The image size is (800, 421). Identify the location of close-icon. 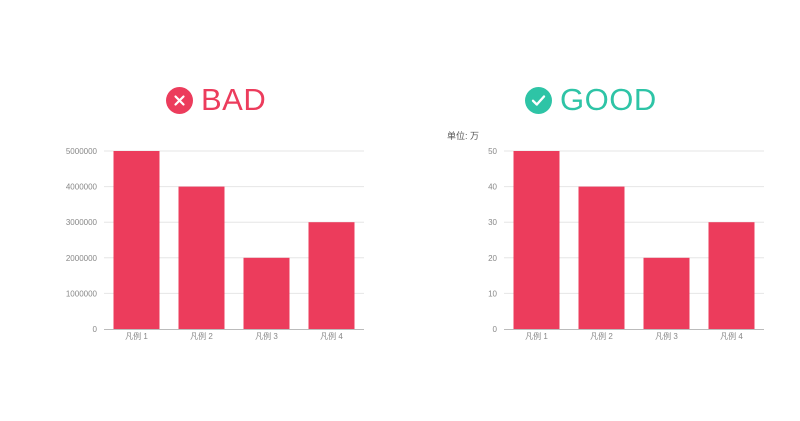
(179, 100).